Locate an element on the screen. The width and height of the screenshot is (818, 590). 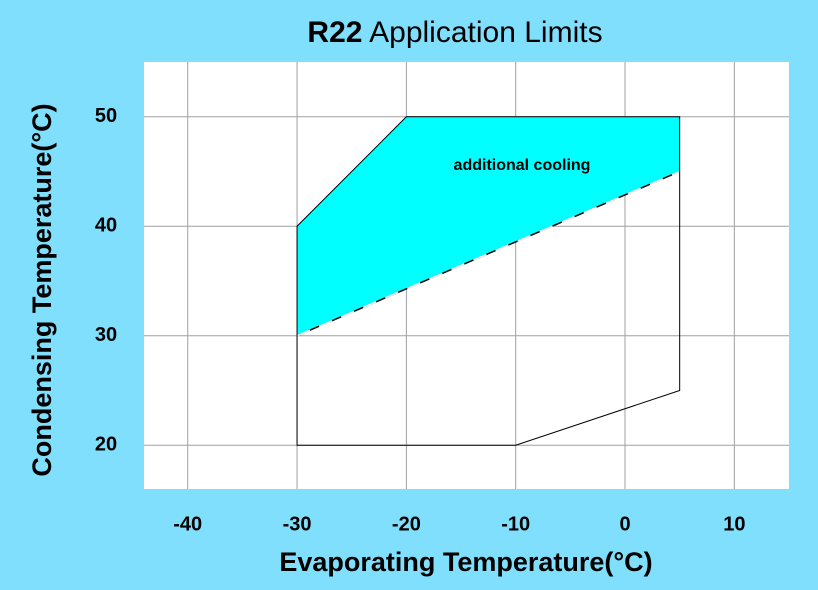
y-tick-label: 50 is located at coordinates (106, 116).